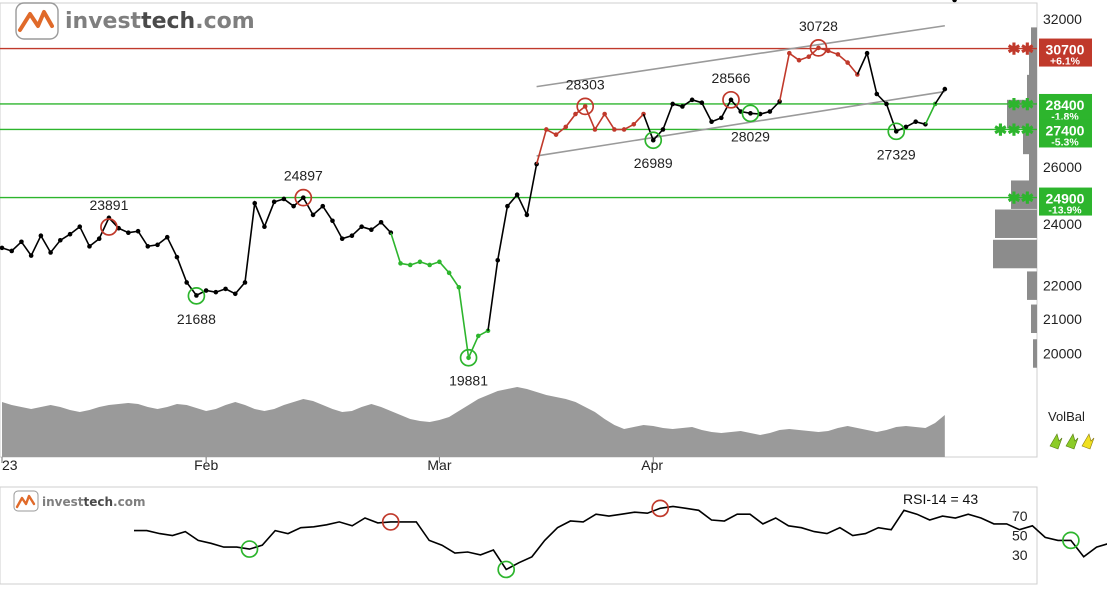  Describe the element at coordinates (1066, 416) in the screenshot. I see `volbal-label: VolBal` at that location.